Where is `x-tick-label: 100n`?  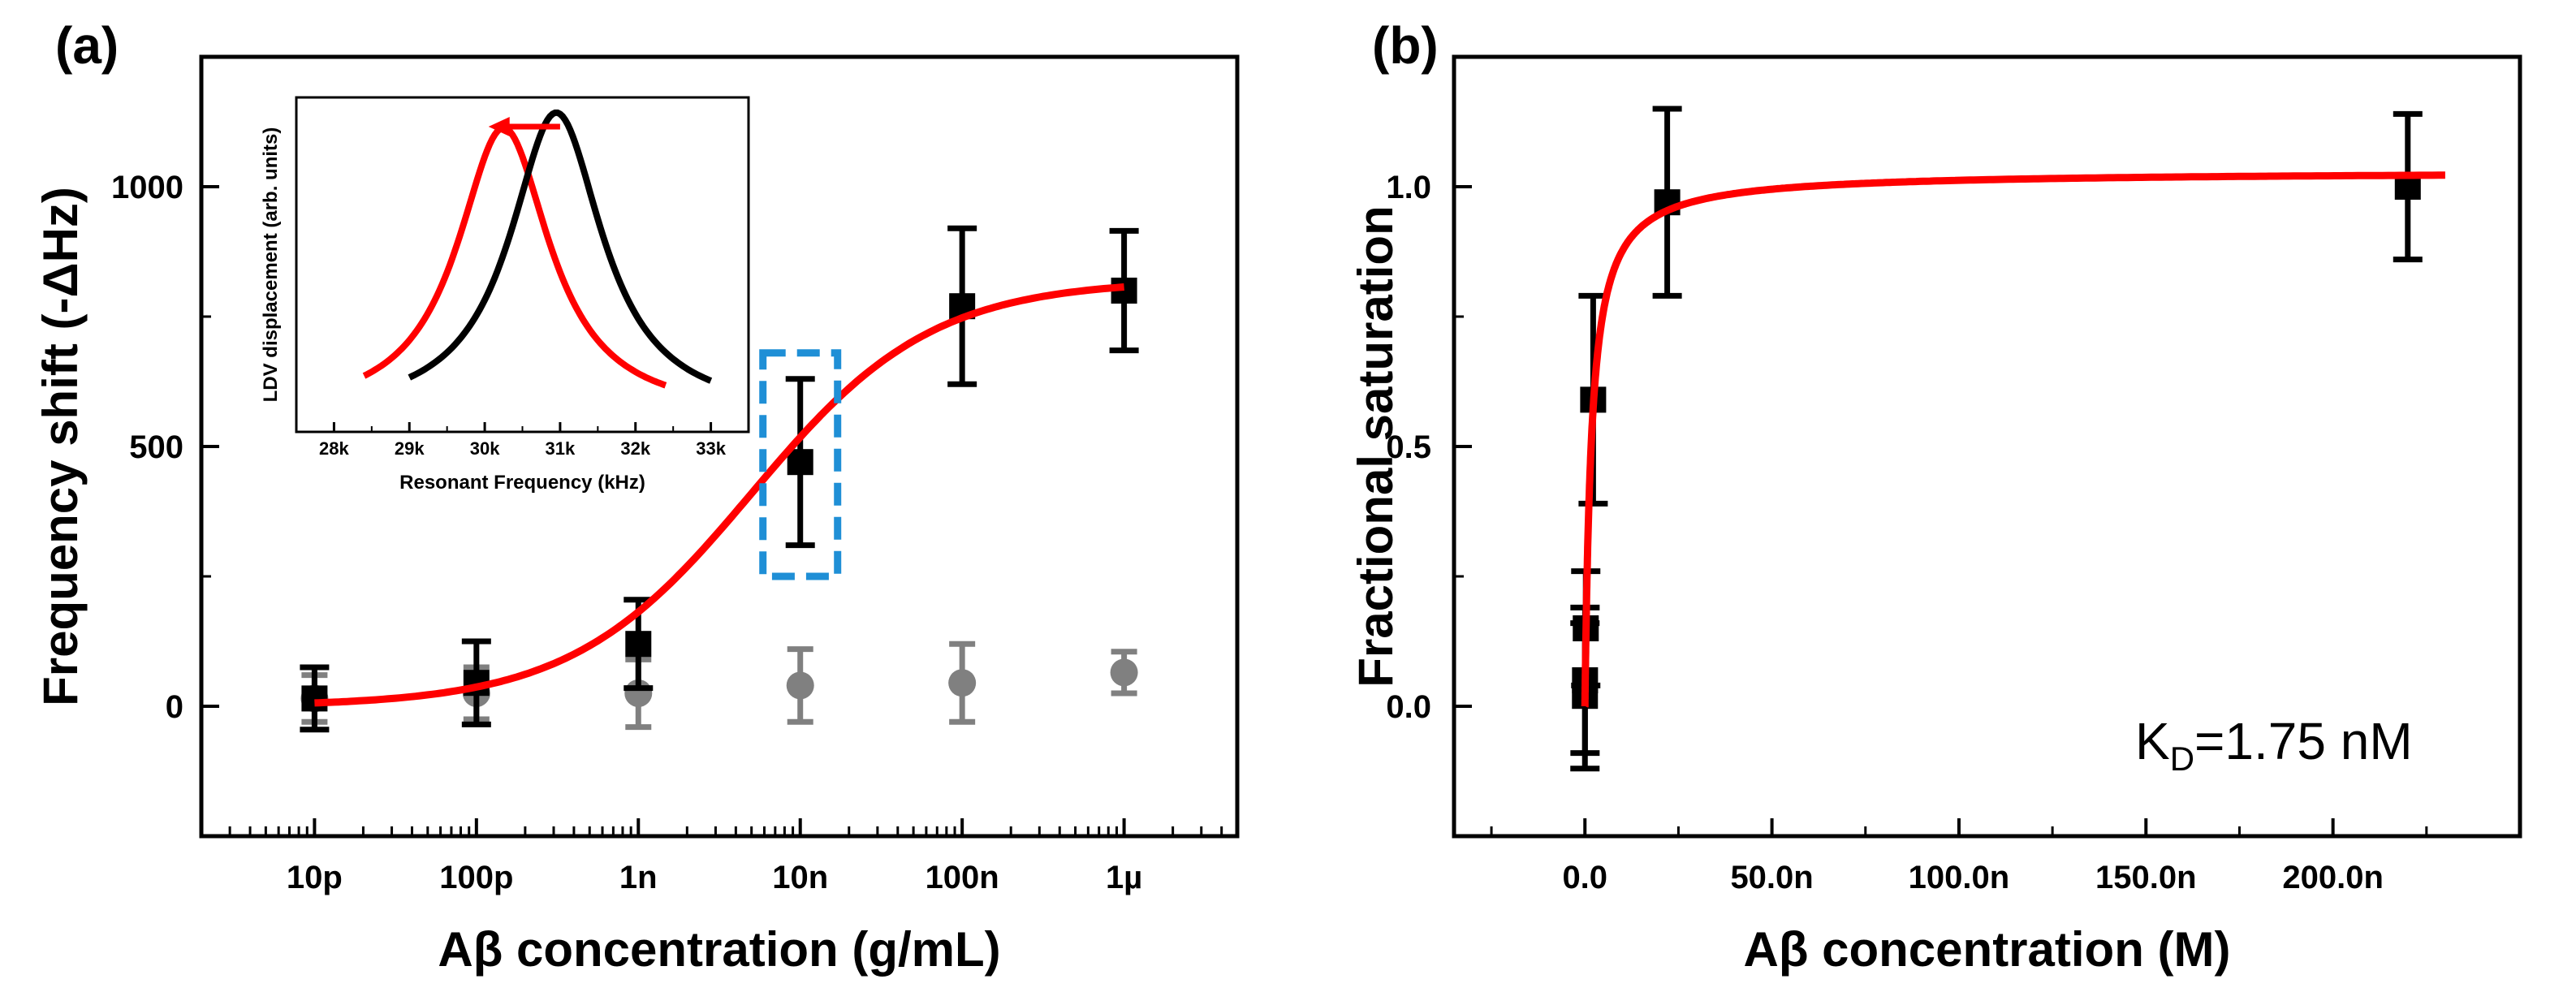 x-tick-label: 100n is located at coordinates (963, 878).